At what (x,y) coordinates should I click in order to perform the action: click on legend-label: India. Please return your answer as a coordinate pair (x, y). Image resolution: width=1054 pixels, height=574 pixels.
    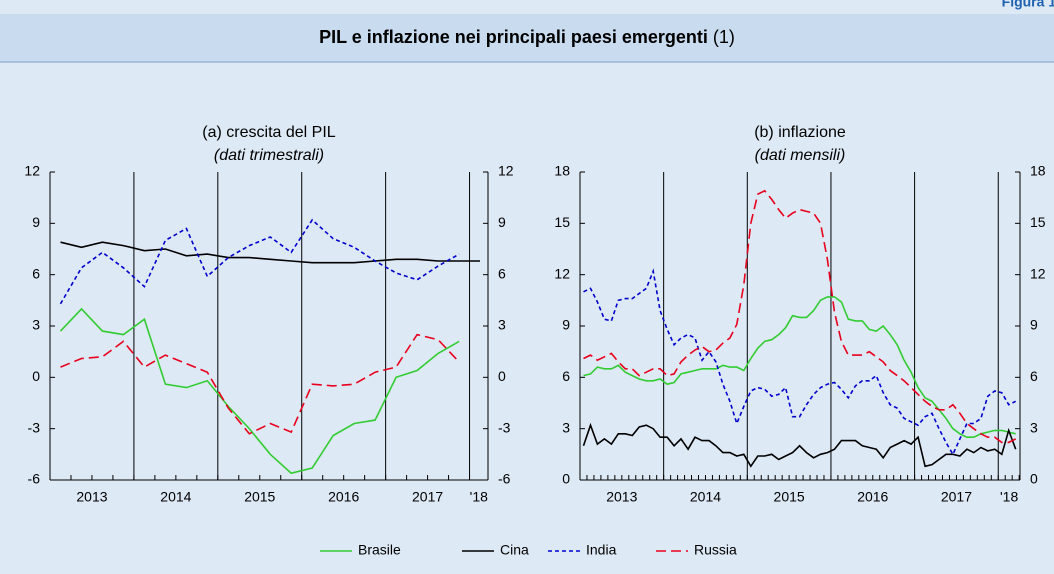
    Looking at the image, I should click on (601, 550).